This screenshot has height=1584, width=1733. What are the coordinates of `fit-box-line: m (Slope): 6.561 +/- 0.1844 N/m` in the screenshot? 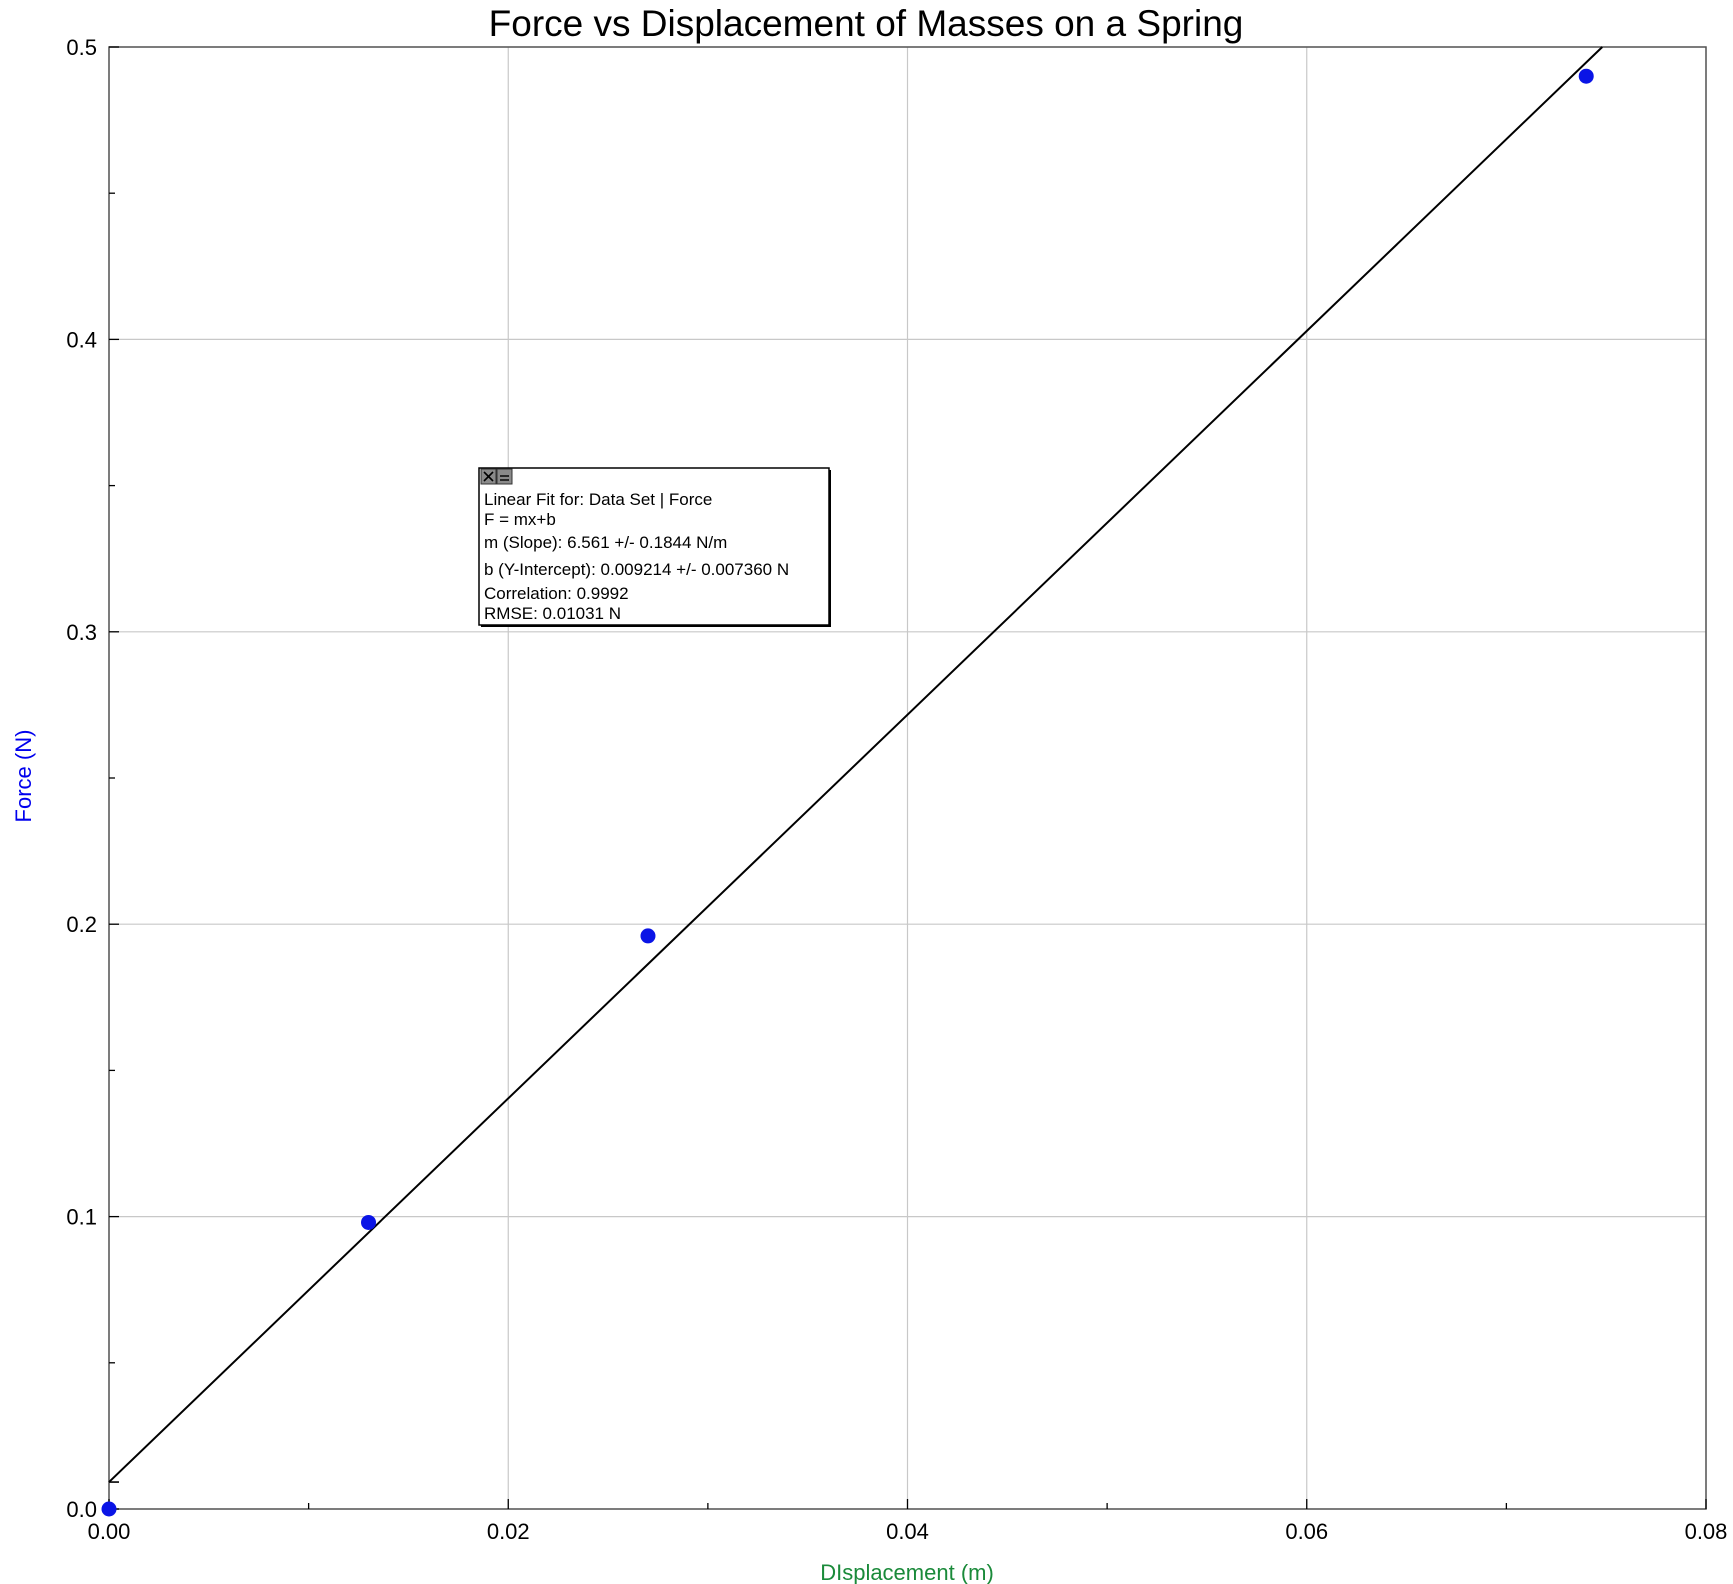 It's located at (605, 542).